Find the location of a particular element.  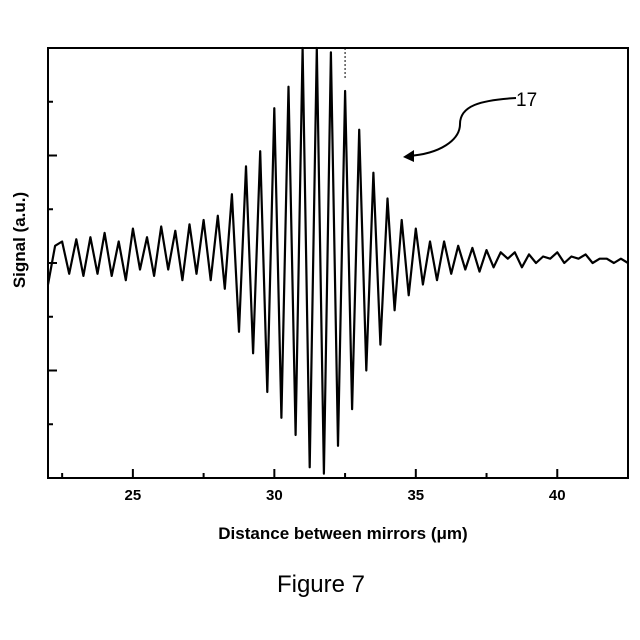

x-axis-label: Distance between mirrors (μm) is located at coordinates (342, 533).